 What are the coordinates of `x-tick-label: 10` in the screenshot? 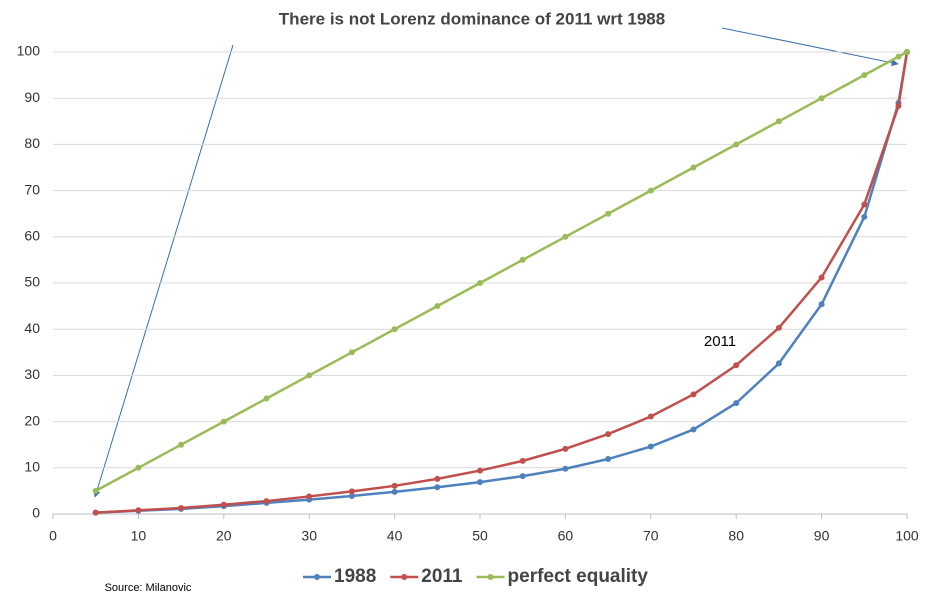 It's located at (139, 536).